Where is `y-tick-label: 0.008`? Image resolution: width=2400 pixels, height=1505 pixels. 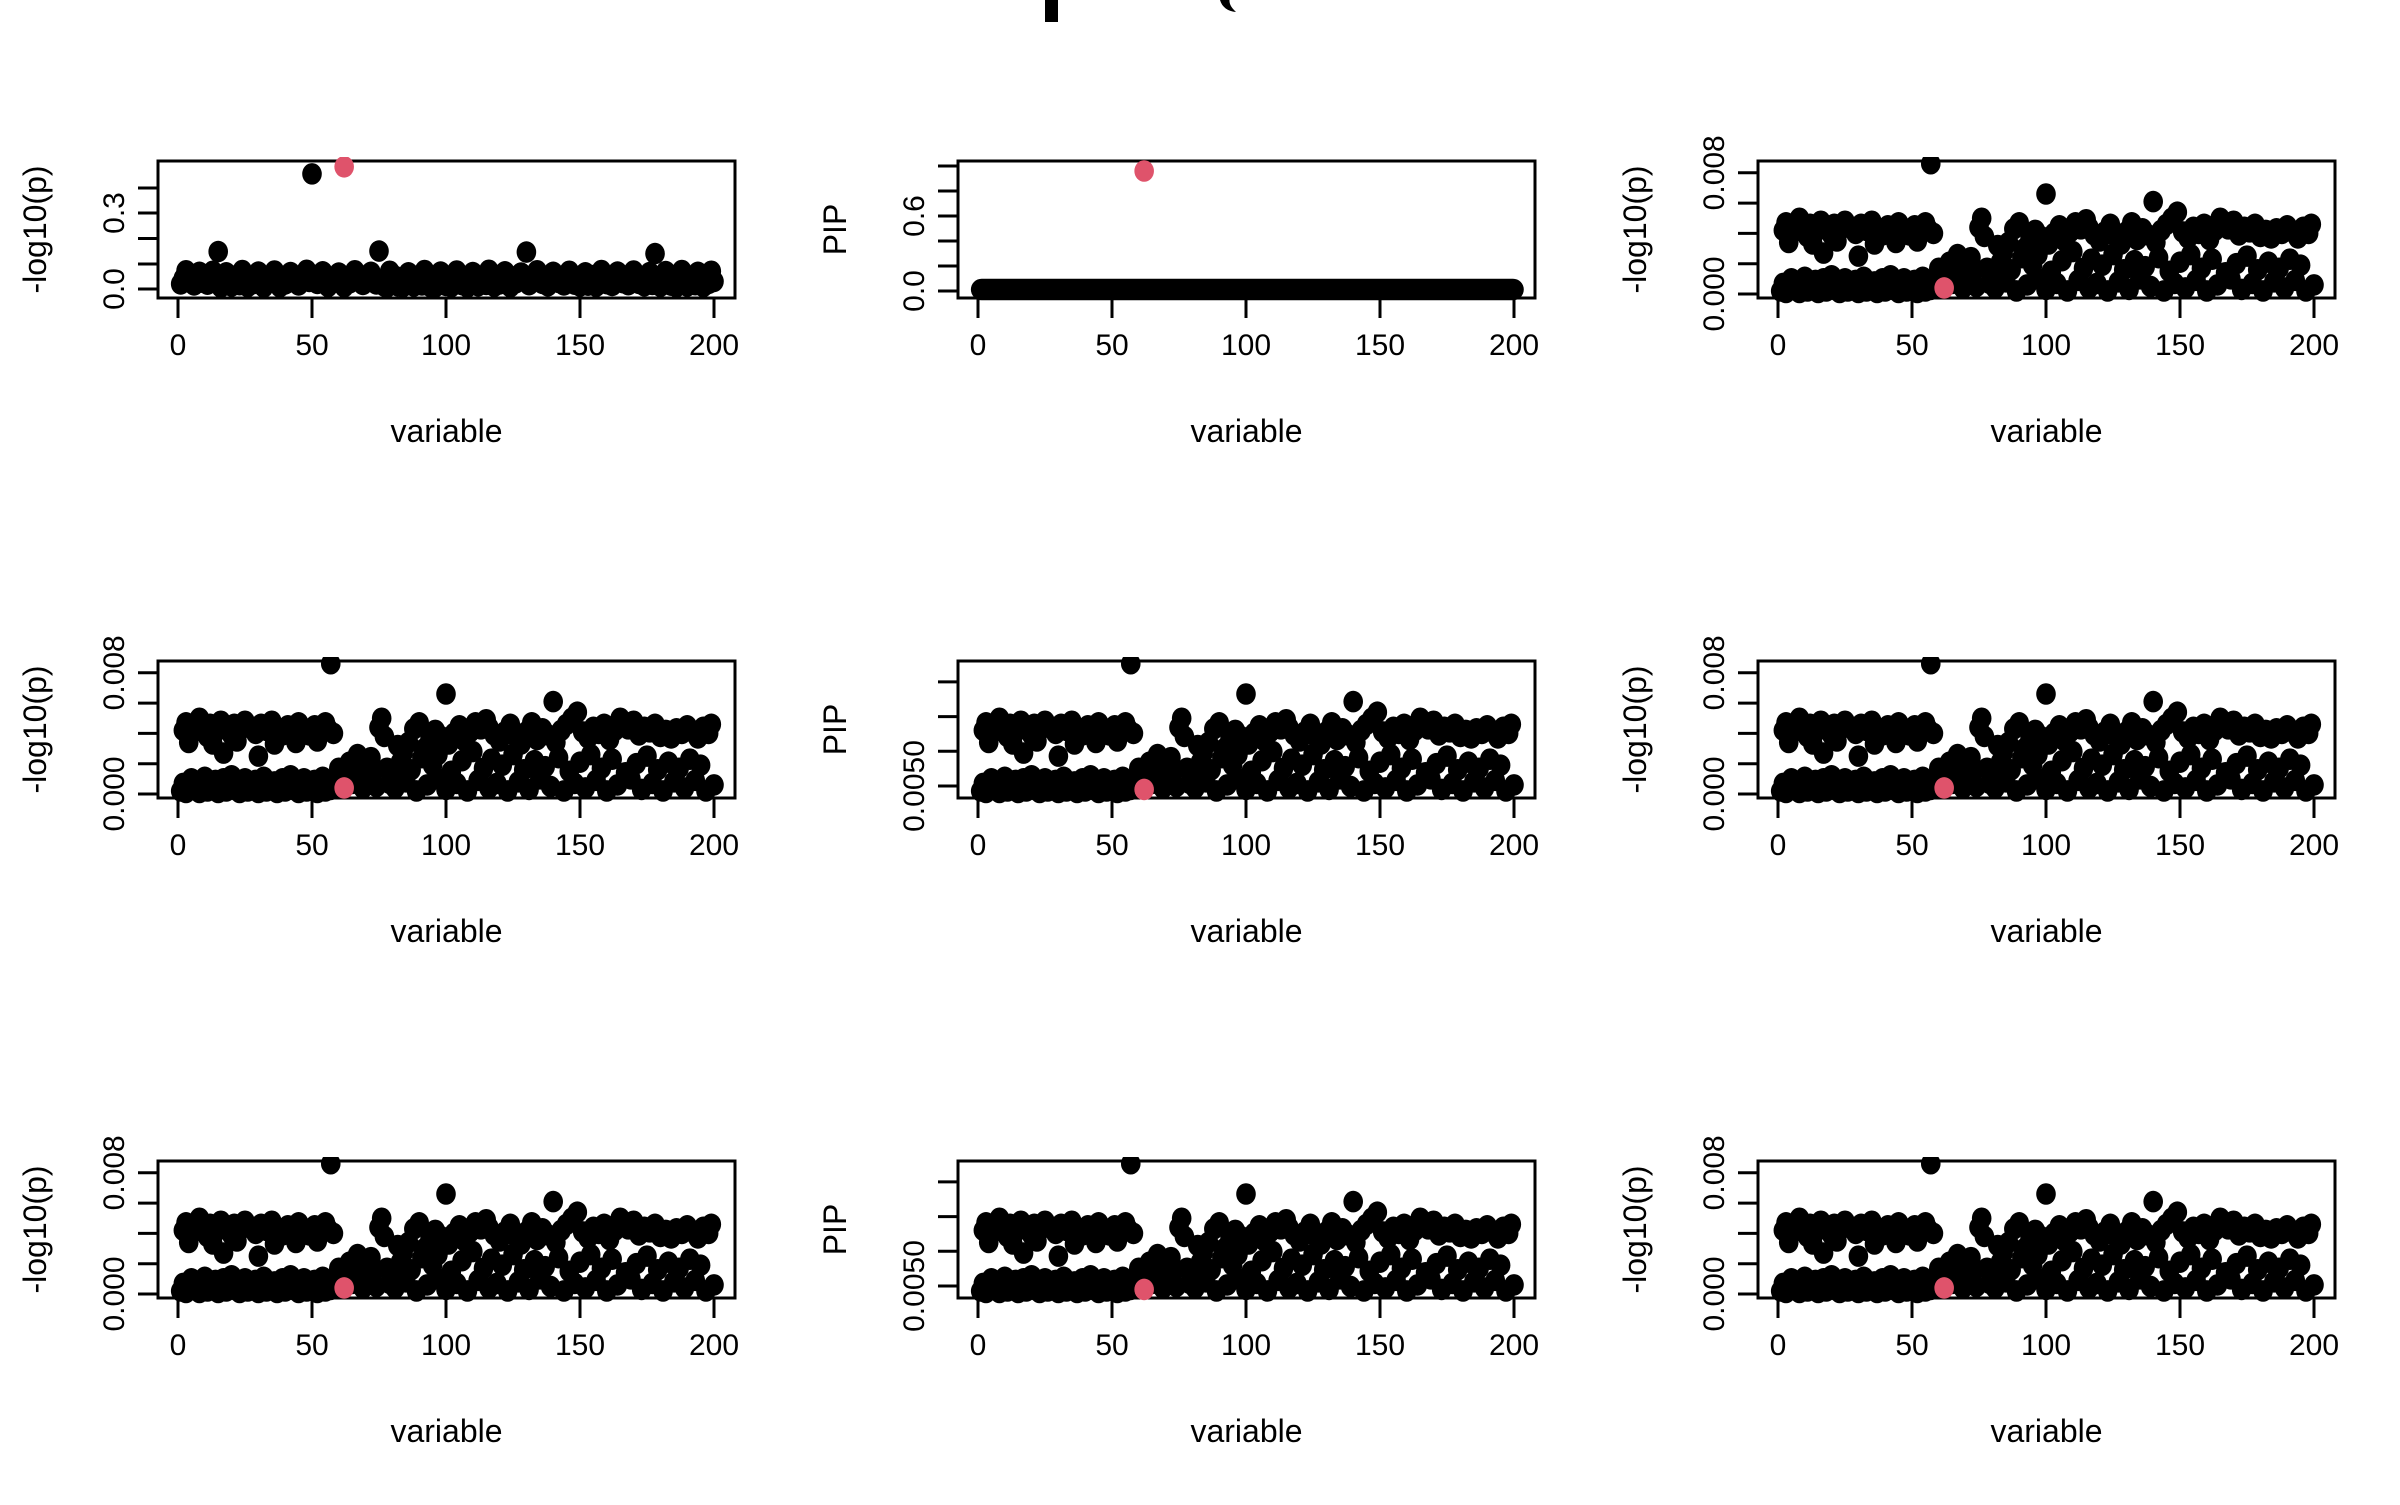 y-tick-label: 0.008 is located at coordinates (1714, 1172).